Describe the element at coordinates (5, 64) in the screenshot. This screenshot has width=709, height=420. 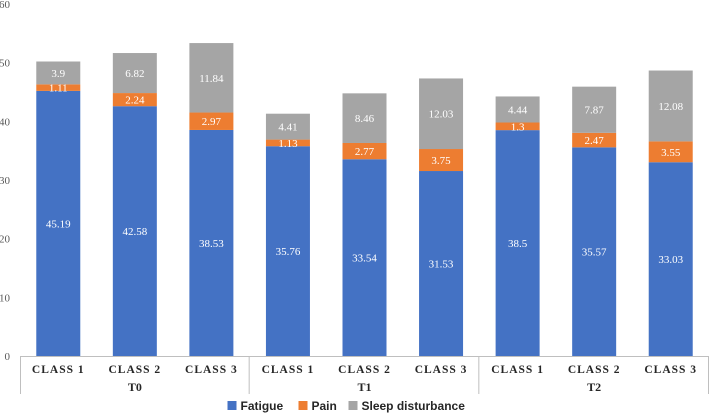
I see `y-tick-label: 50` at that location.